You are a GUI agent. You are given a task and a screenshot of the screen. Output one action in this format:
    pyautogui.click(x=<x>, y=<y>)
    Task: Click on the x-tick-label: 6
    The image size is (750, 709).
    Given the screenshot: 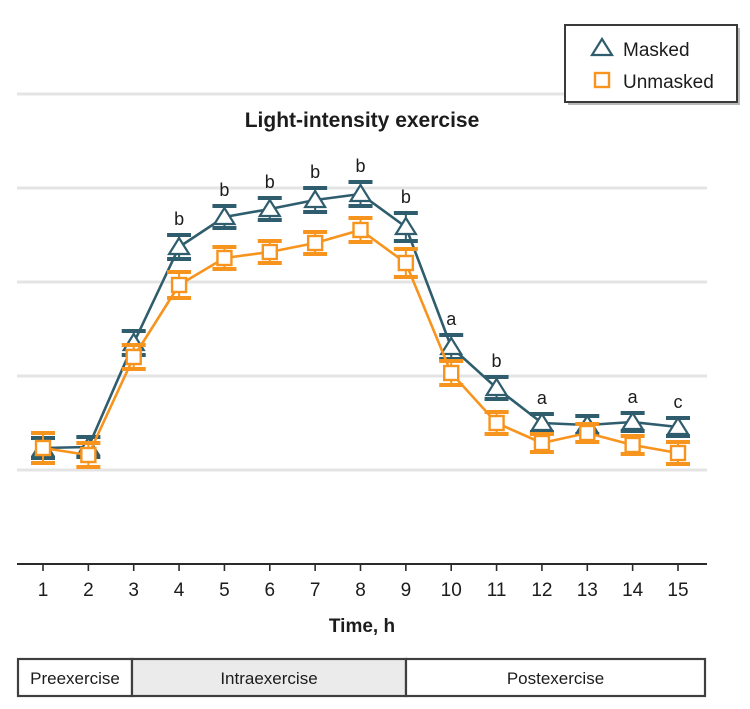 What is the action you would take?
    pyautogui.click(x=269, y=590)
    